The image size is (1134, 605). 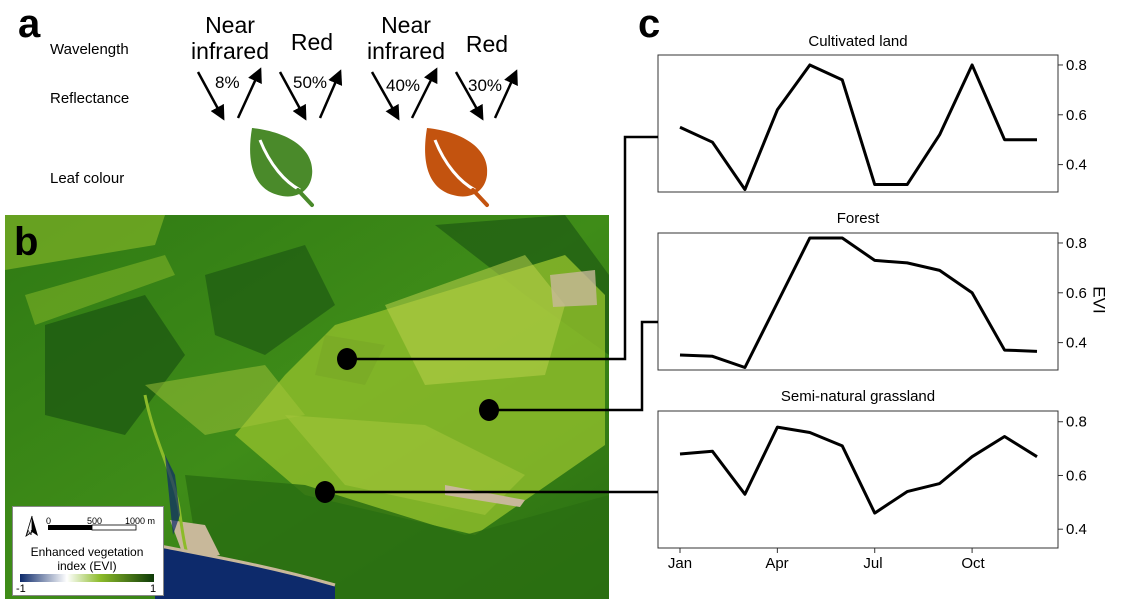 I want to click on sample-point-forest, so click(x=489, y=410).